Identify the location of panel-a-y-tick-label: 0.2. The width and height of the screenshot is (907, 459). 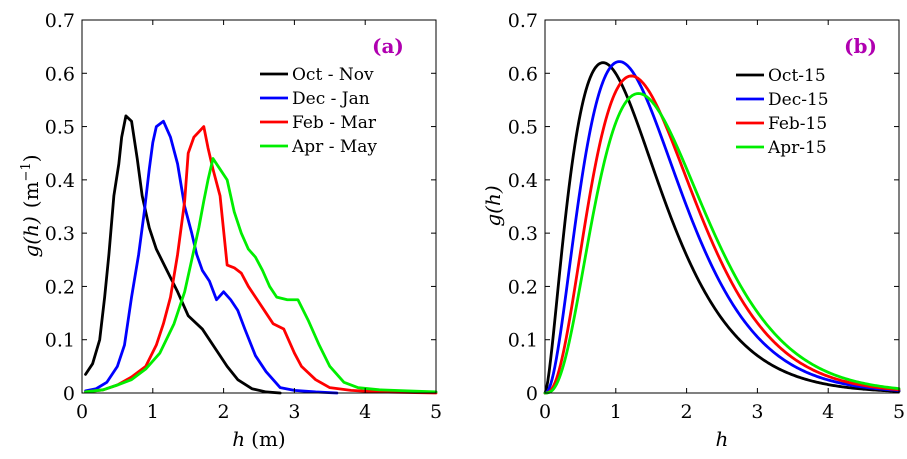
(60, 287).